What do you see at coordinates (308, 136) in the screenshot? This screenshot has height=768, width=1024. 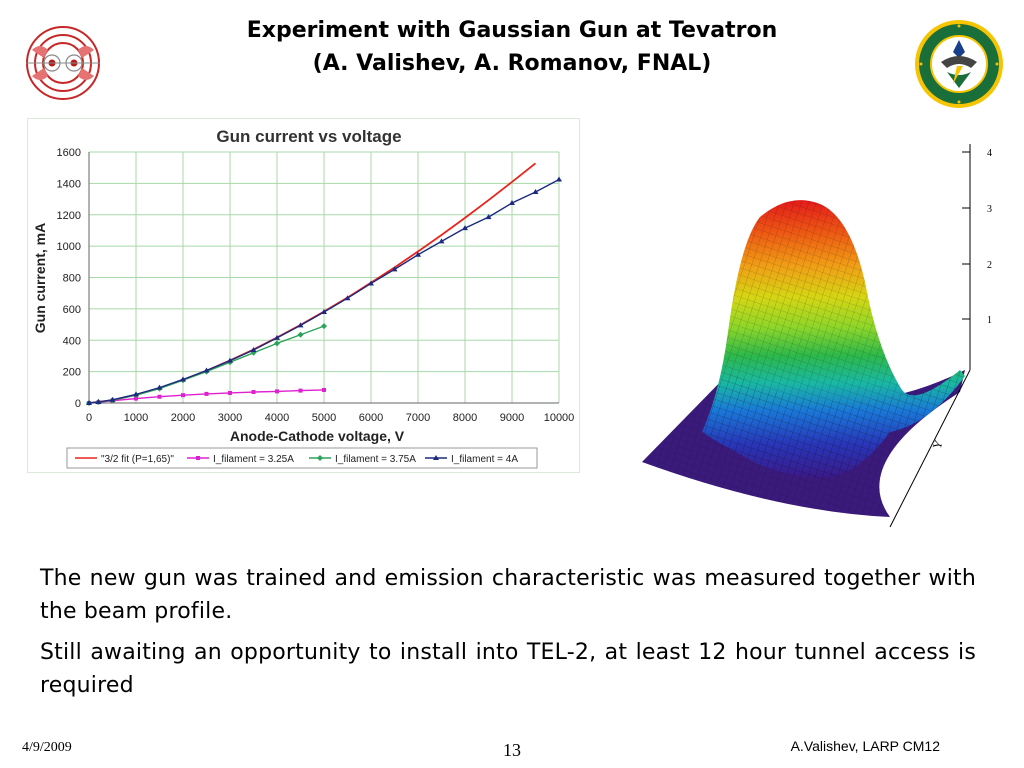 I see `chart-title: Gun current vs voltage` at bounding box center [308, 136].